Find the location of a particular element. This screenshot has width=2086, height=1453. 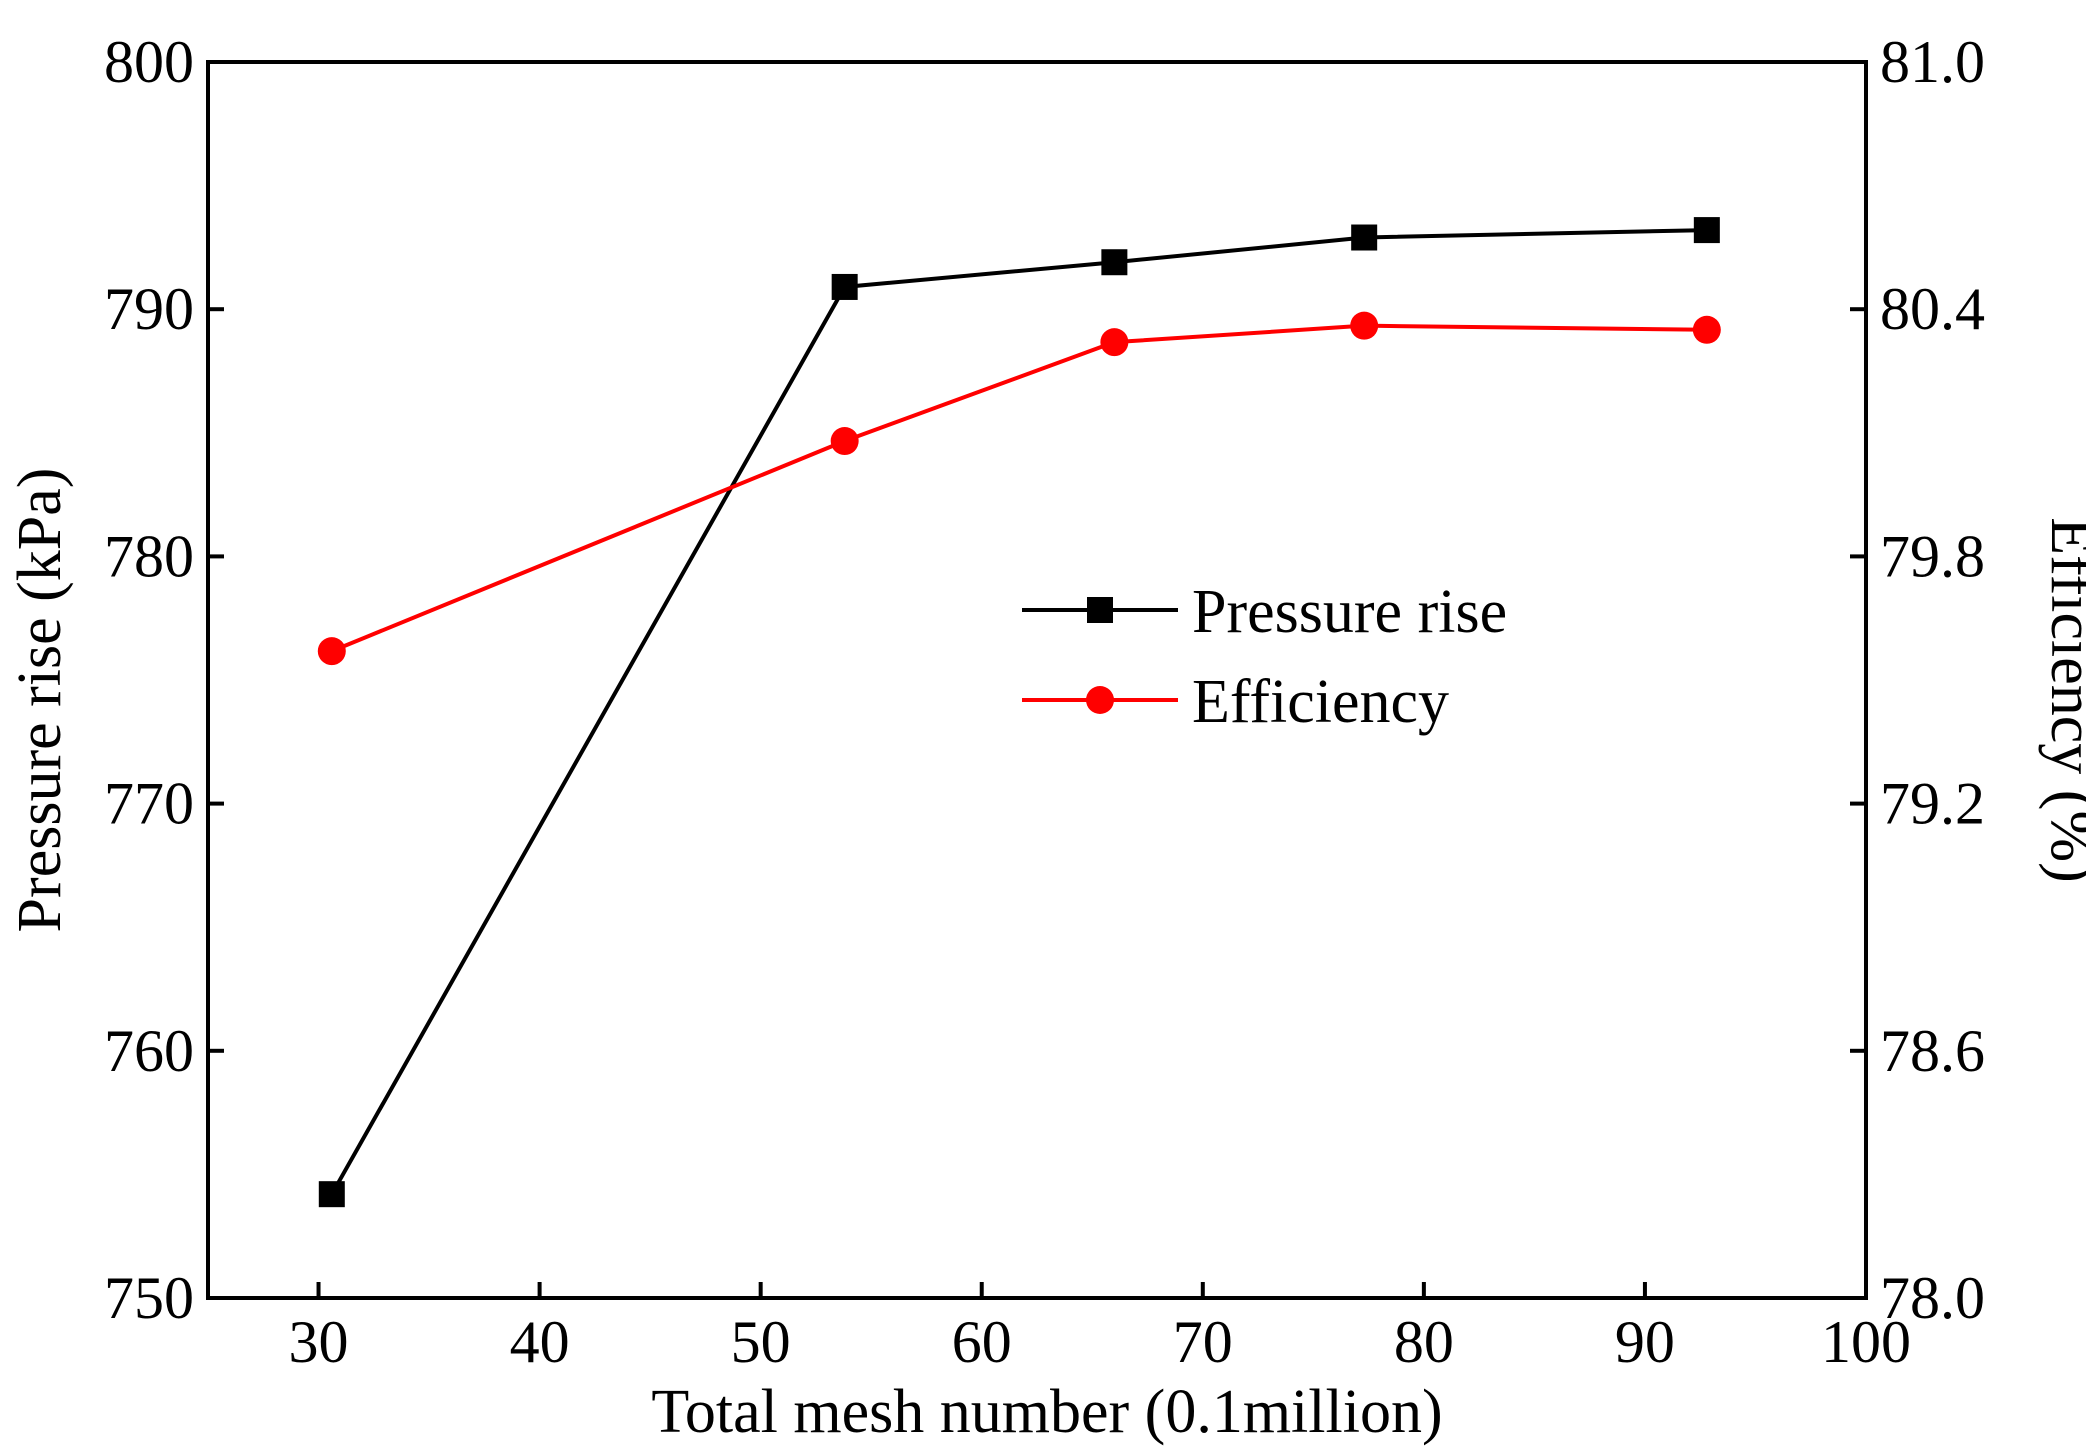

y-tick-label: 760 is located at coordinates (149, 1051).